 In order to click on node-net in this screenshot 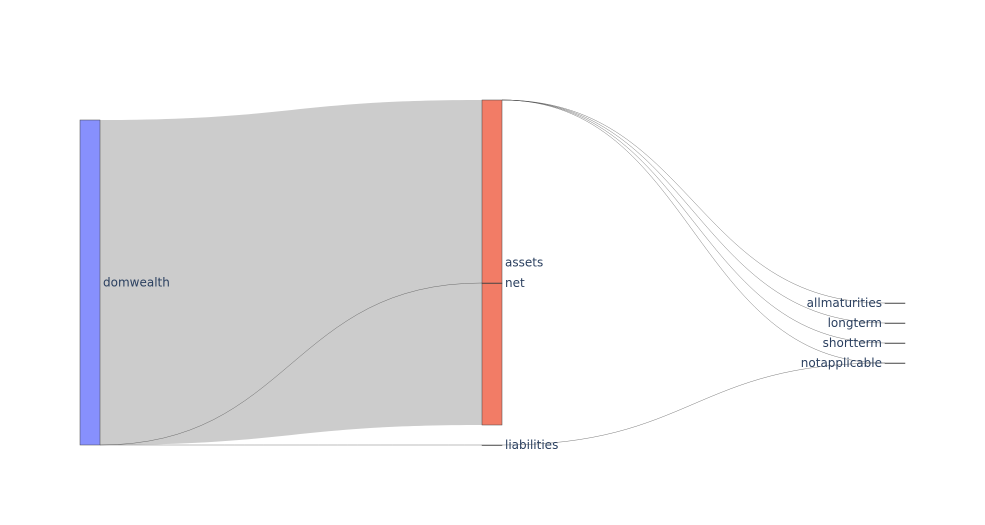, I will do `click(492, 283)`.